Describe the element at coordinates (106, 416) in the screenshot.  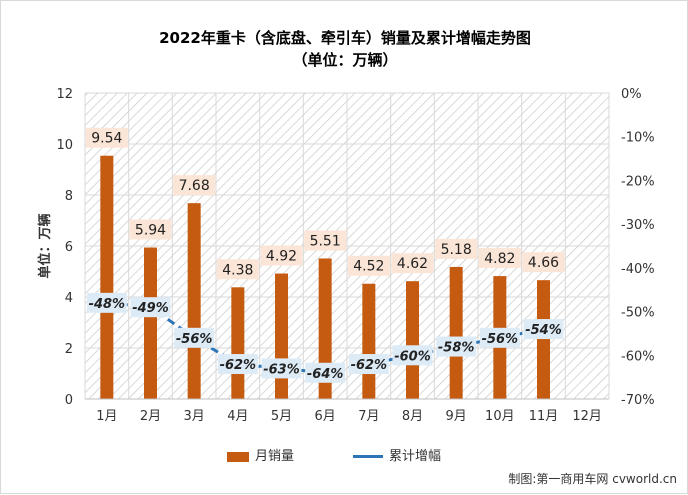
I see `x-tick-label: 1月` at that location.